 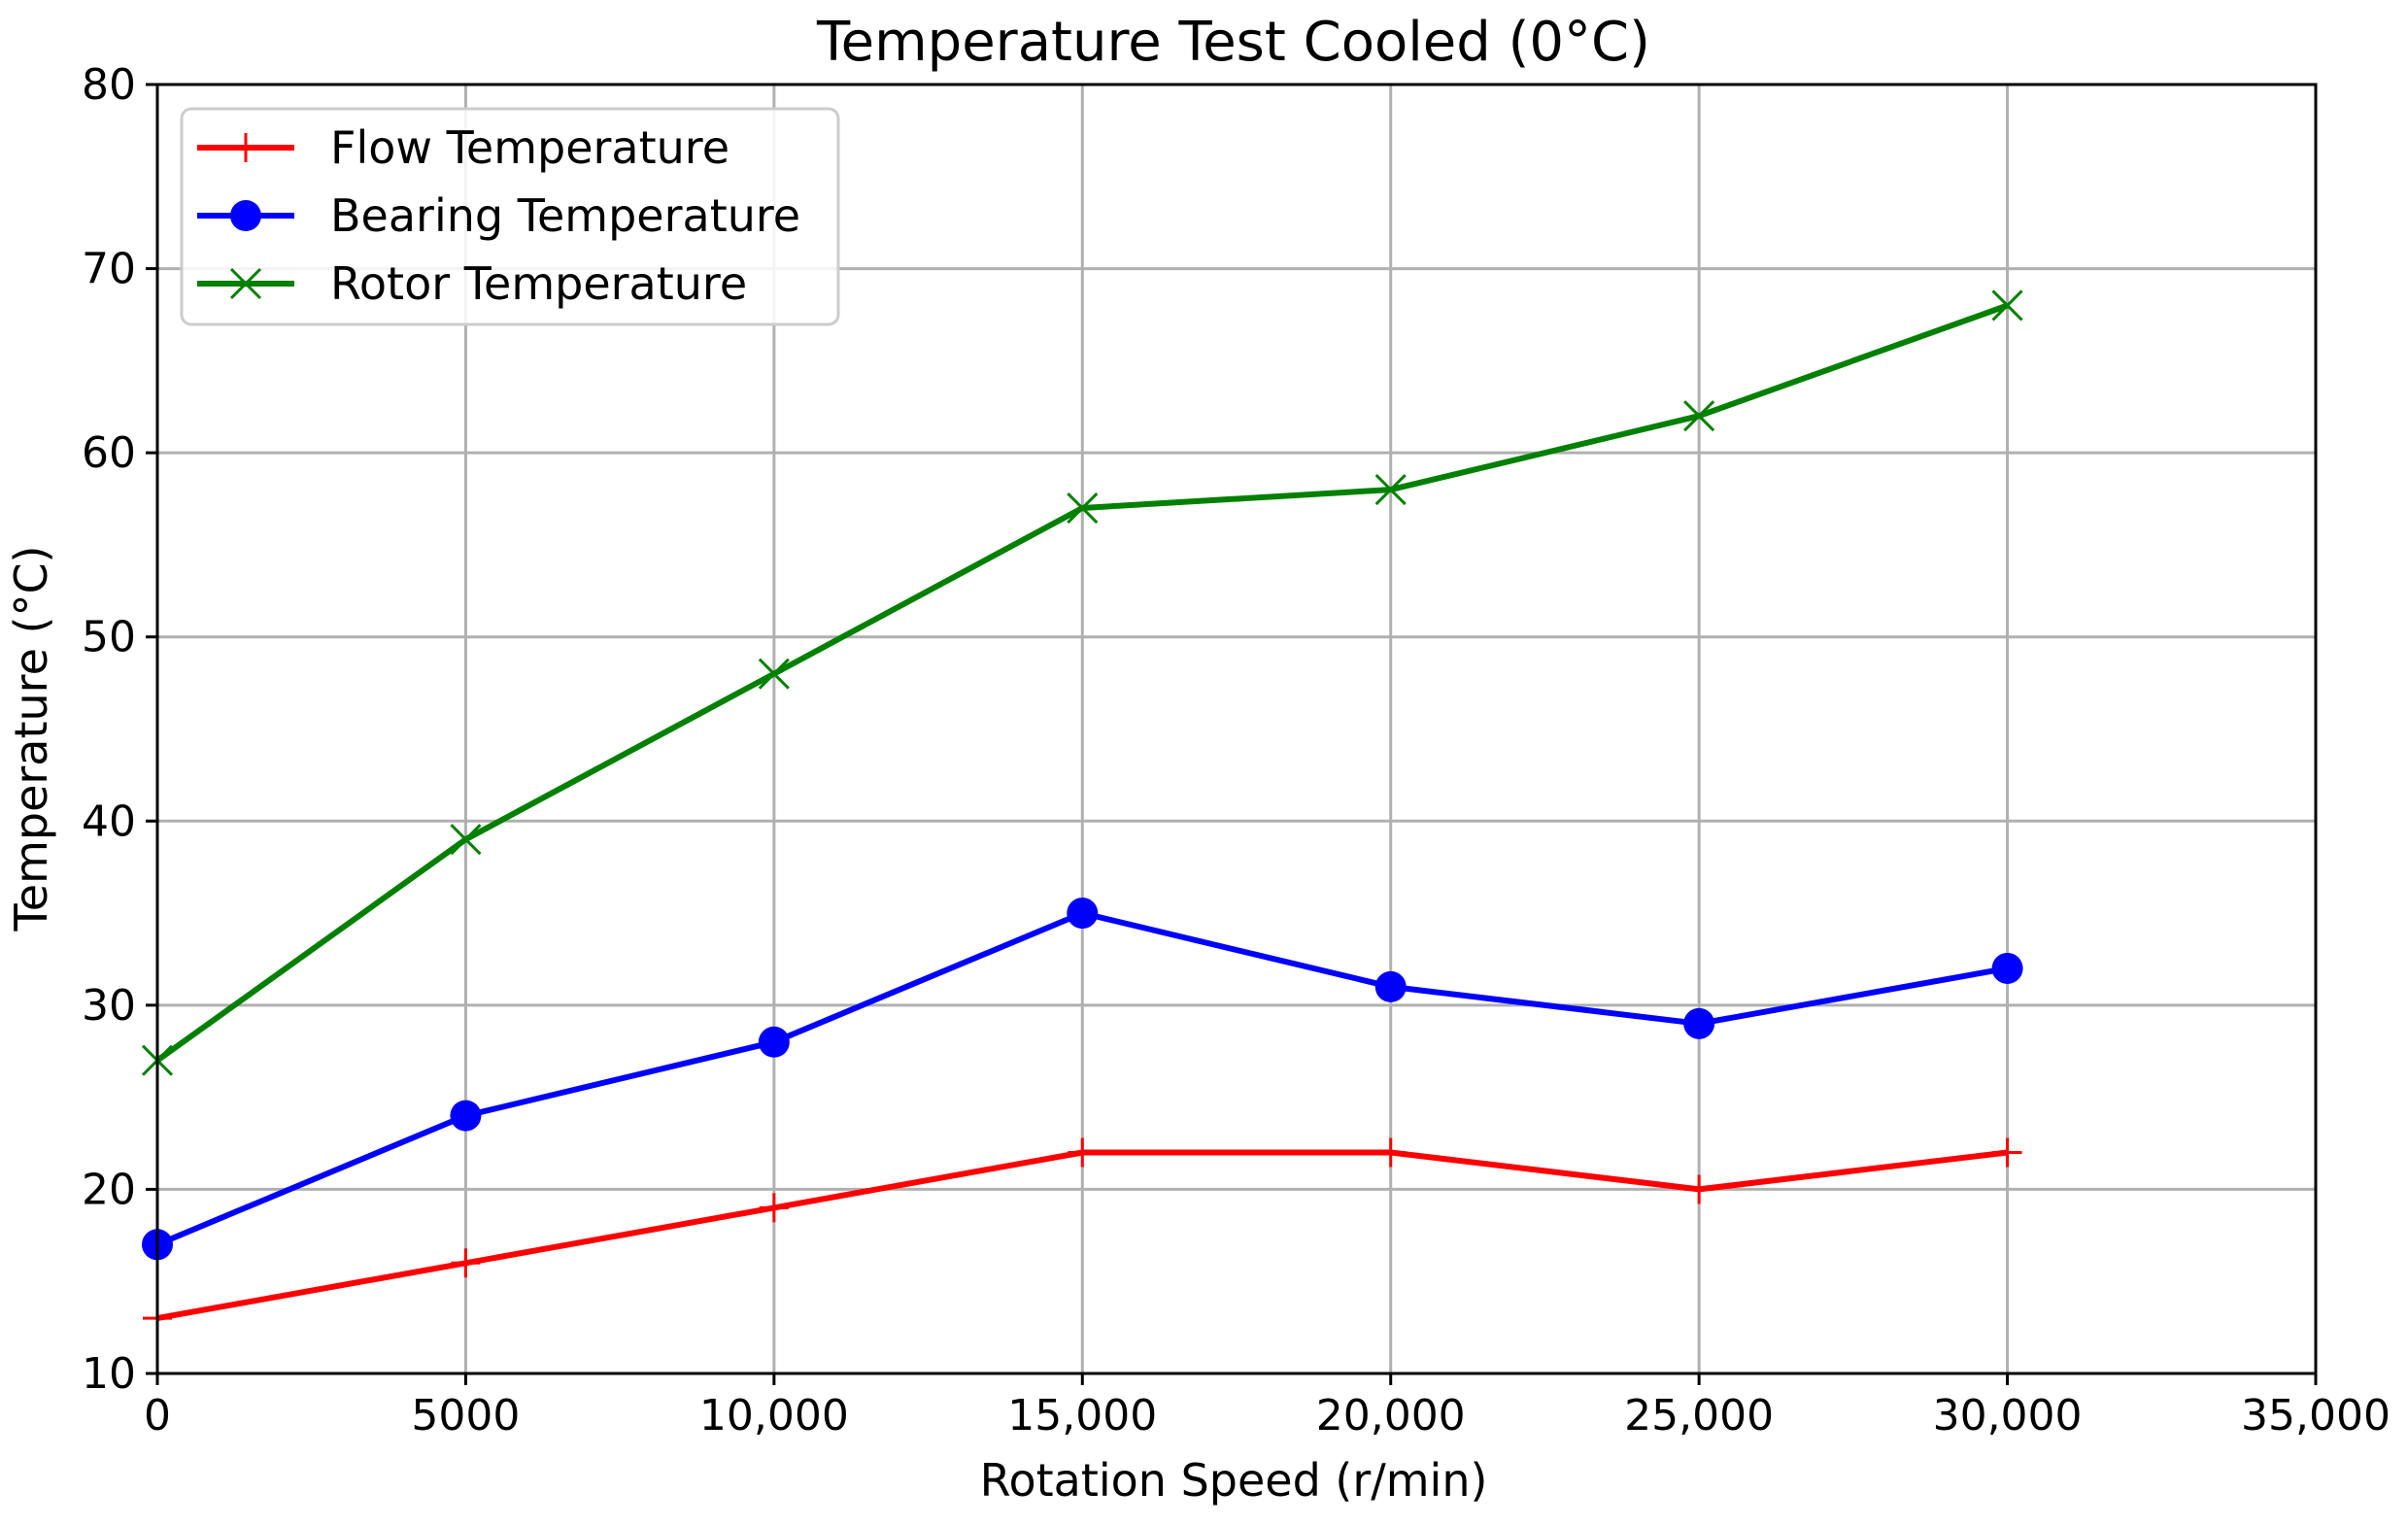 I want to click on x-axis-label: Rotation Speed (r/min), so click(x=1234, y=1481).